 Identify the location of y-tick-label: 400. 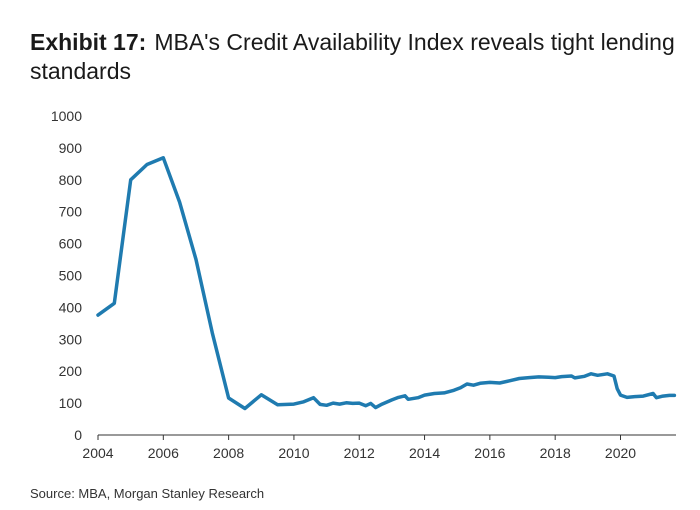
(71, 307).